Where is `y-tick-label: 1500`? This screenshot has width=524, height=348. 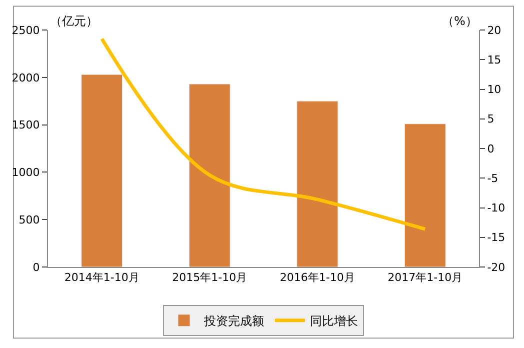
y-tick-label: 1500 is located at coordinates (26, 125).